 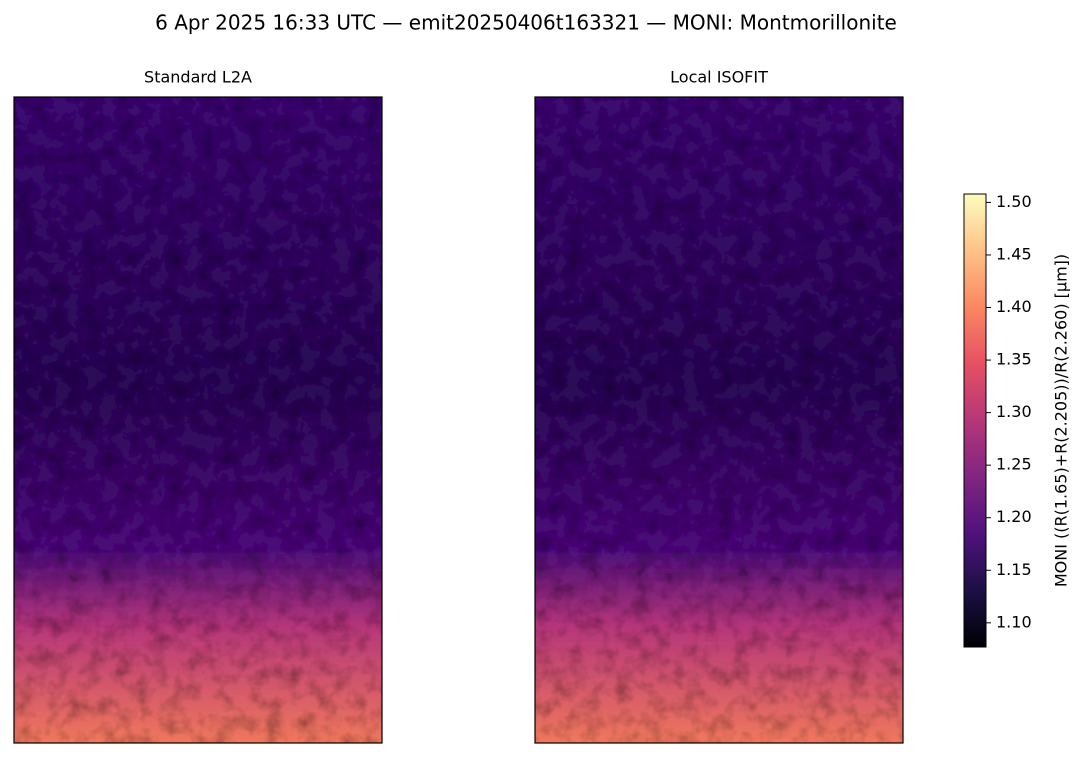 What do you see at coordinates (1014, 464) in the screenshot?
I see `colorbar-tick-label: 1.25` at bounding box center [1014, 464].